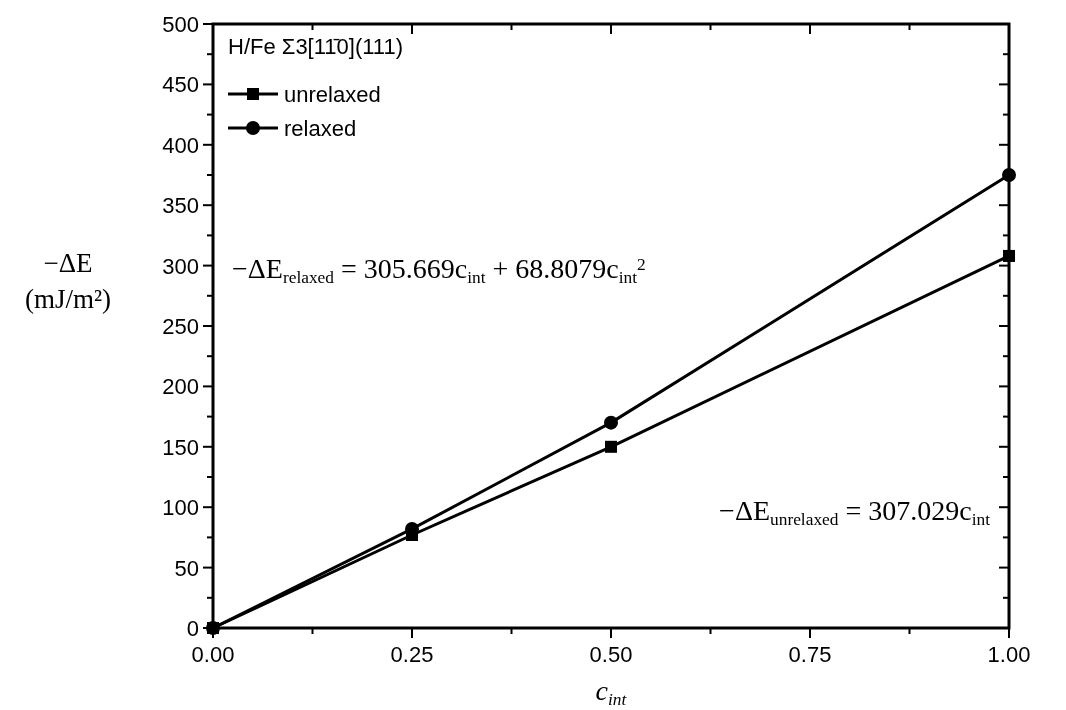 This screenshot has height=710, width=1066. I want to click on x-tick-label: 1.00, so click(1009, 654).